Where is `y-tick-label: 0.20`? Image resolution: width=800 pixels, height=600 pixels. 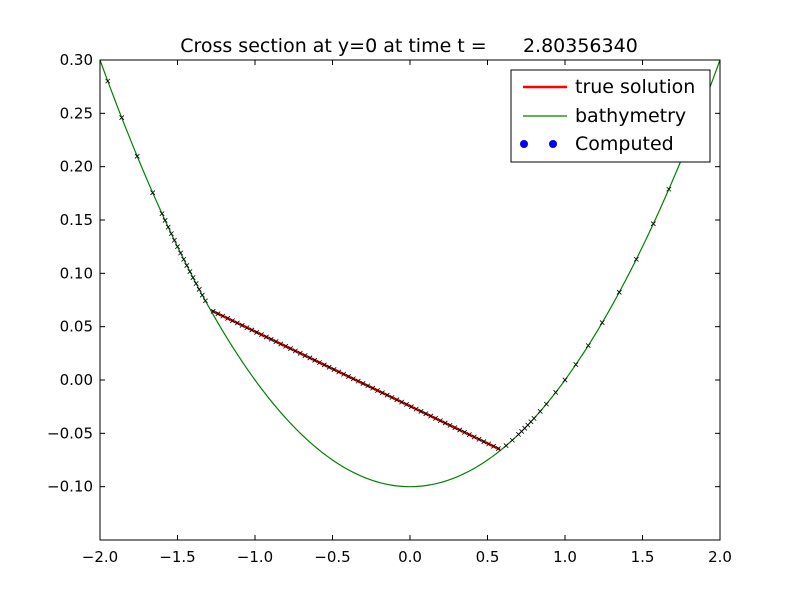
y-tick-label: 0.20 is located at coordinates (76, 167).